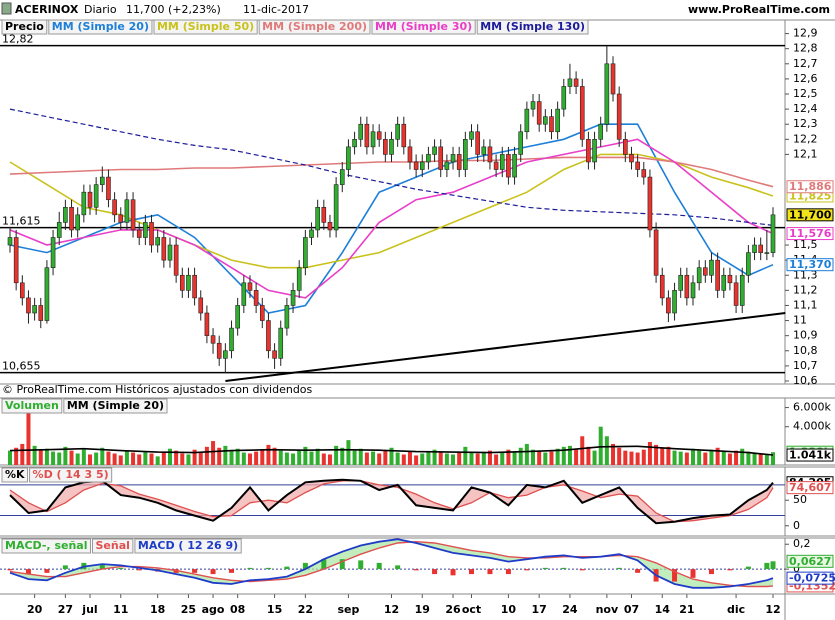 The image size is (835, 620). I want to click on value-tag-label: 0,0627, so click(810, 561).